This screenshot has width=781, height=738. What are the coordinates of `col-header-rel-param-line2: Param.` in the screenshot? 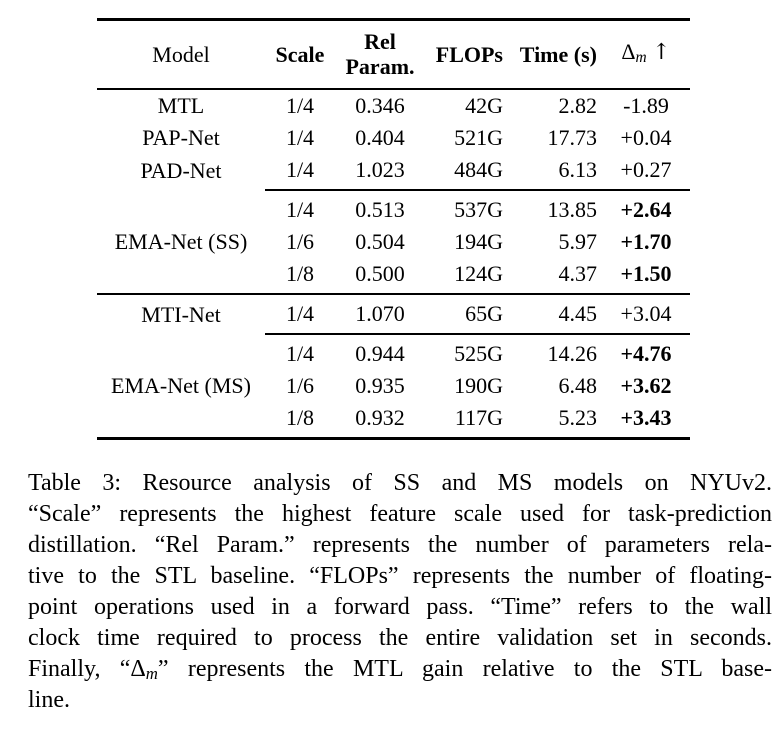 It's located at (380, 66).